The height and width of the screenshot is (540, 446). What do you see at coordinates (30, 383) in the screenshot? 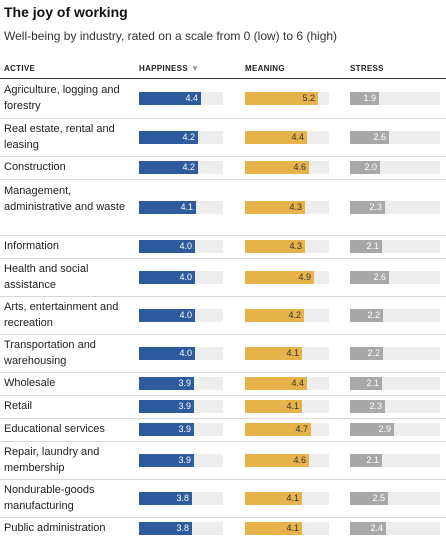
I see `industry-label: Wholesale` at bounding box center [30, 383].